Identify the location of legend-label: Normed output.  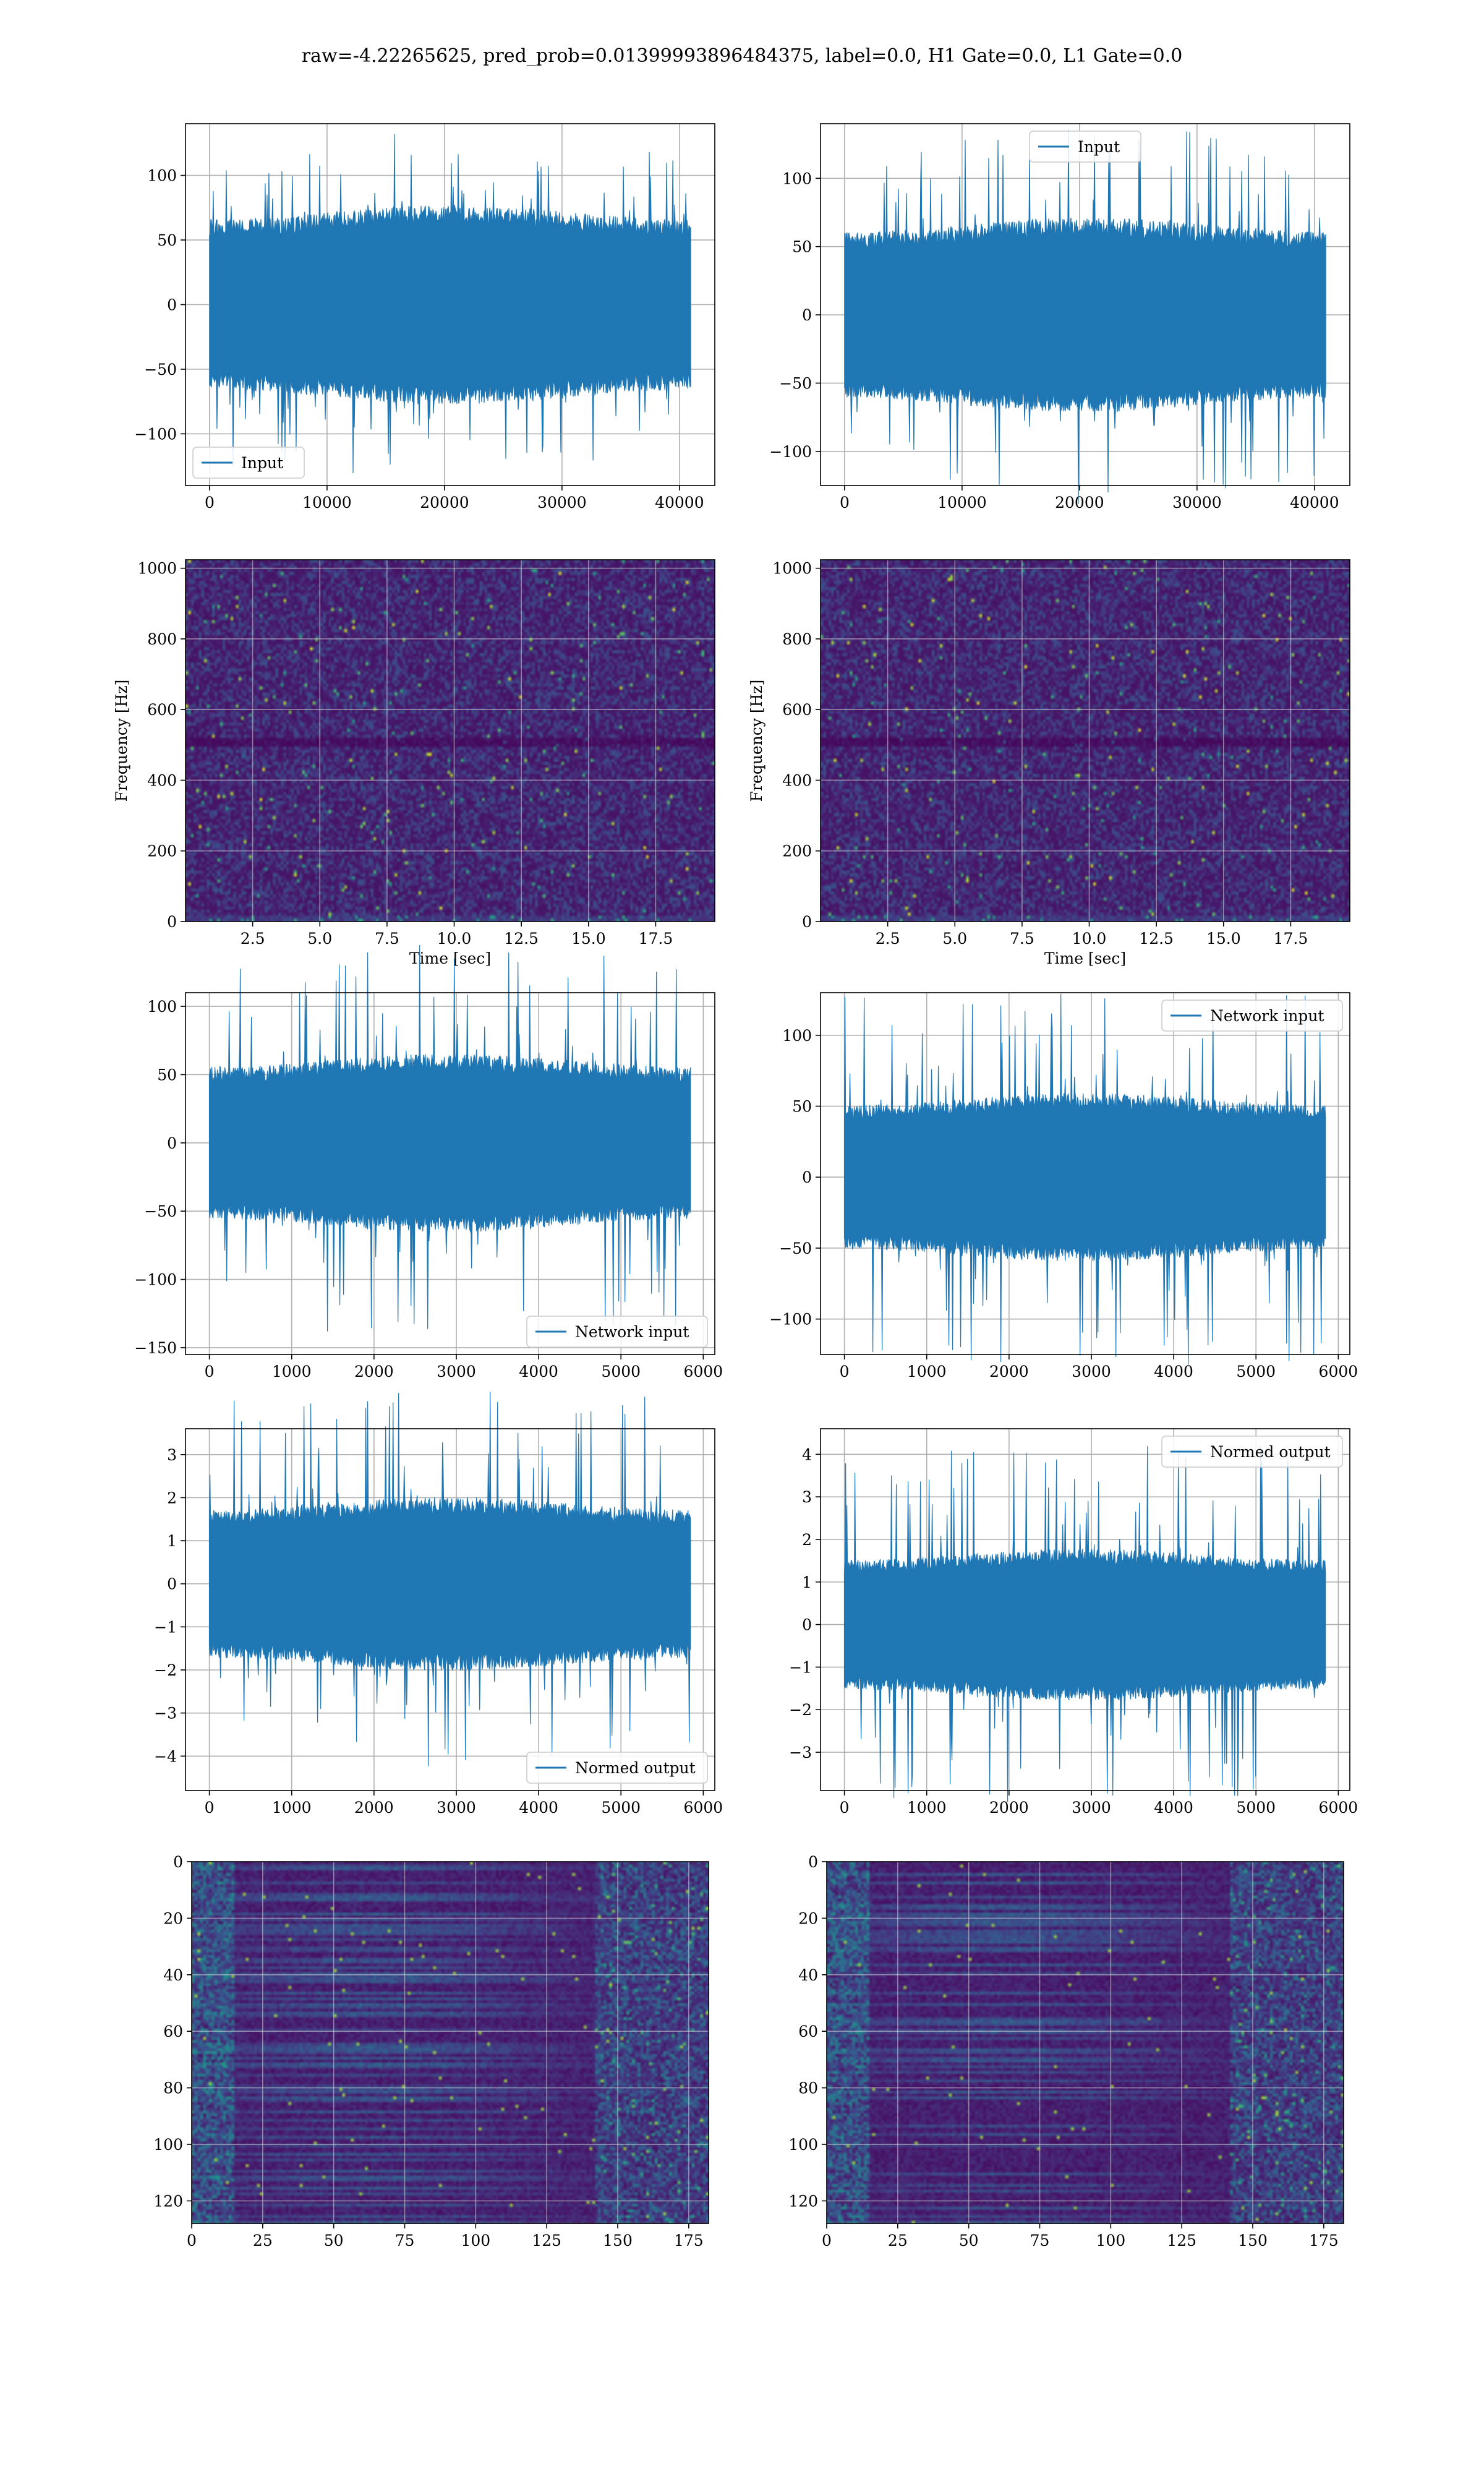
(635, 1768).